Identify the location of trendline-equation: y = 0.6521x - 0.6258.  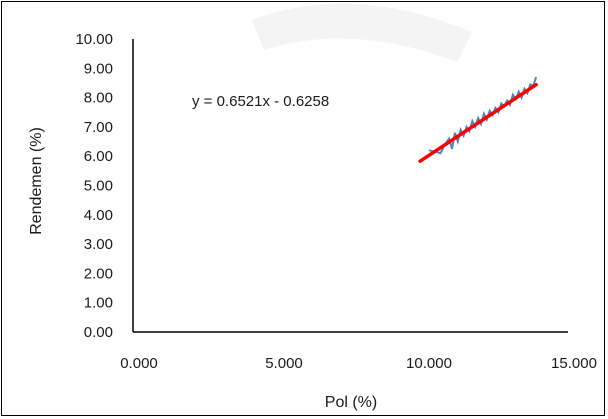
(260, 101).